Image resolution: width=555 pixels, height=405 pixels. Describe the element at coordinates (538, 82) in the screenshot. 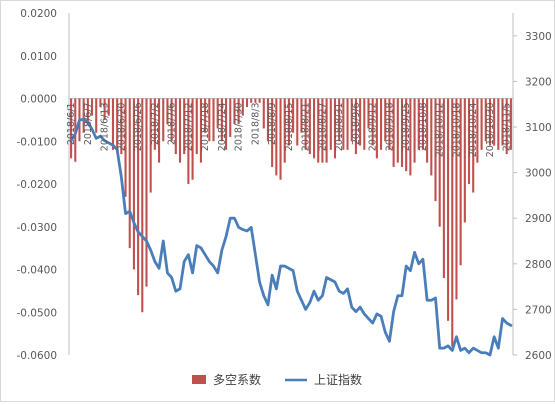

I see `right-tick-label-1: 3200` at that location.